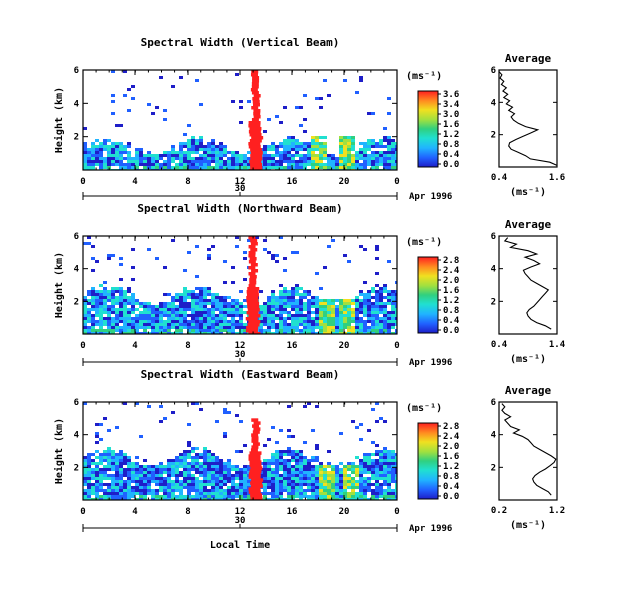  I want to click on date-label: Apr 1996, so click(430, 529).